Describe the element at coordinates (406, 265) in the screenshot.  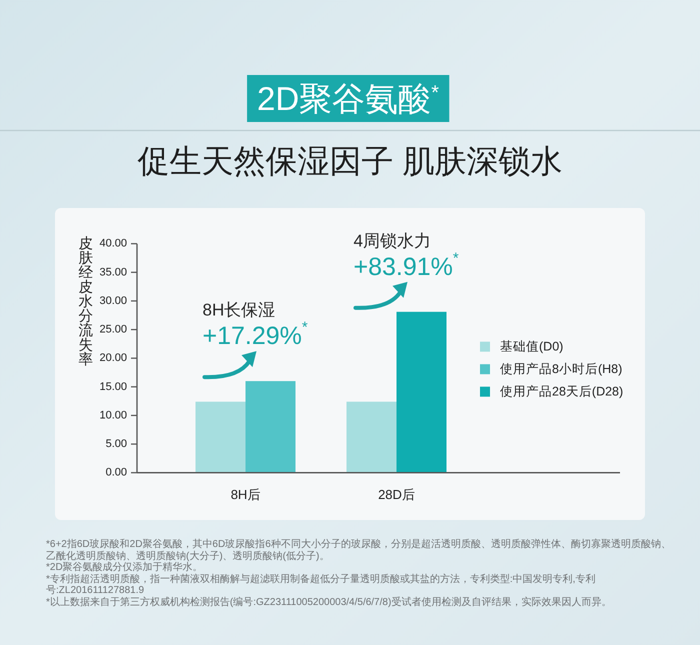
I see `annotation: +83.91%$^{*}$` at that location.